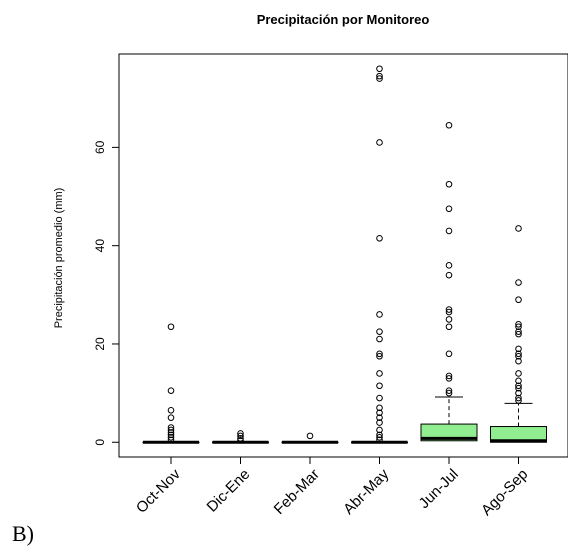 Image resolution: width=568 pixels, height=549 pixels. Describe the element at coordinates (449, 432) in the screenshot. I see `box-iqr` at that location.